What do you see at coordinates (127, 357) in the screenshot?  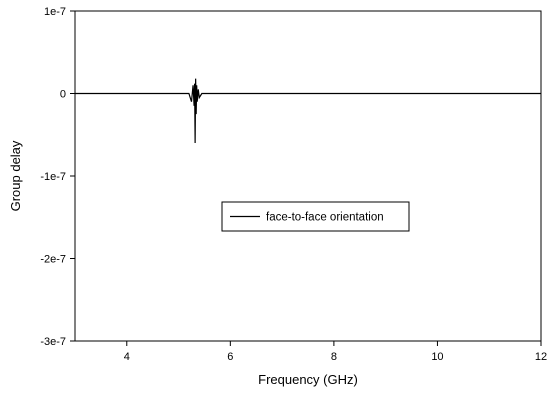 I see `x-tick-label: 4` at bounding box center [127, 357].